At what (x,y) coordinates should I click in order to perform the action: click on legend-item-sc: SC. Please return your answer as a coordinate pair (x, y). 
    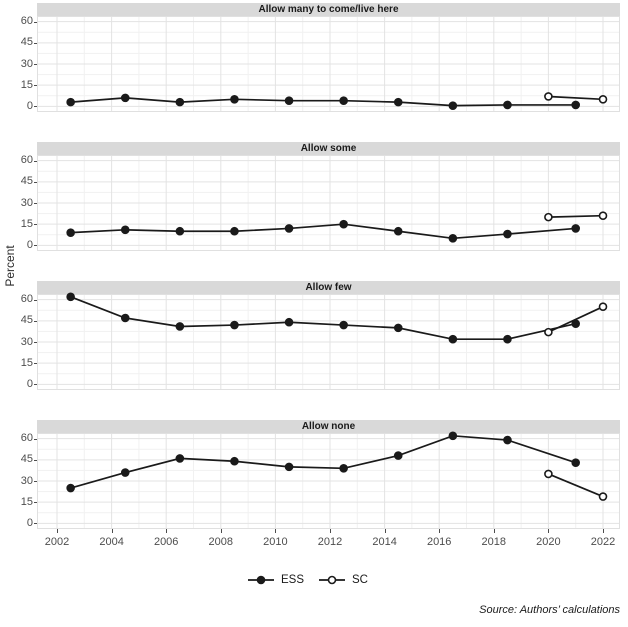
    Looking at the image, I should click on (343, 580).